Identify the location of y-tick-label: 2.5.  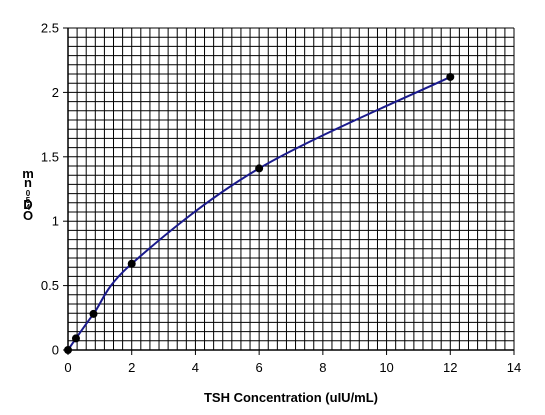
(50, 28).